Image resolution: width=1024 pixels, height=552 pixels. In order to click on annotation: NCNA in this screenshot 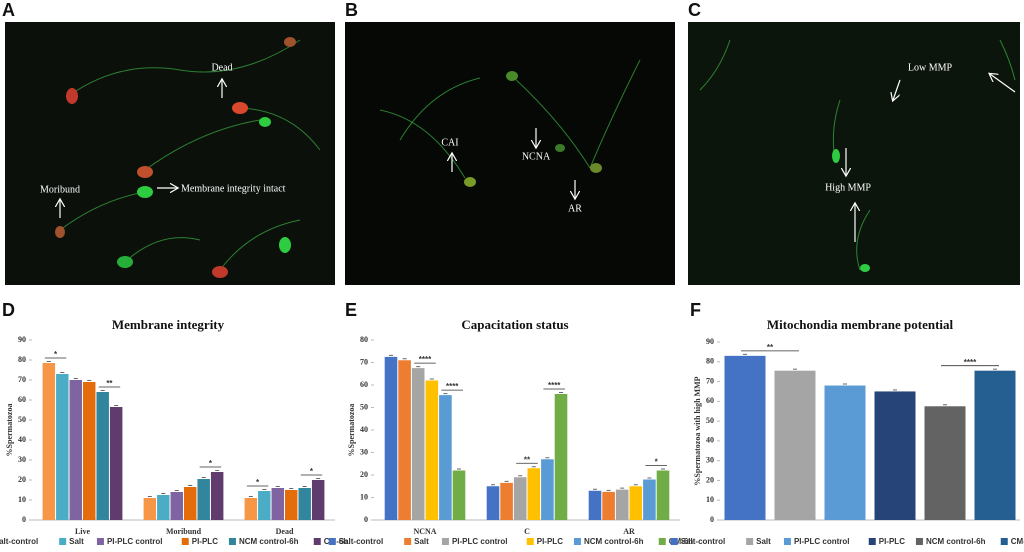, I will do `click(536, 156)`.